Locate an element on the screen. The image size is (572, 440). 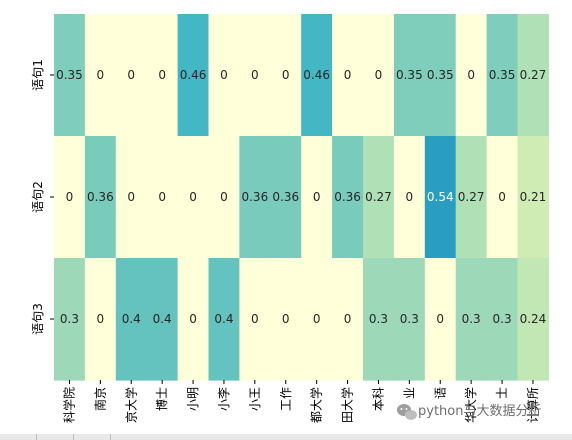
cell-value-label: 0.24 is located at coordinates (533, 319).